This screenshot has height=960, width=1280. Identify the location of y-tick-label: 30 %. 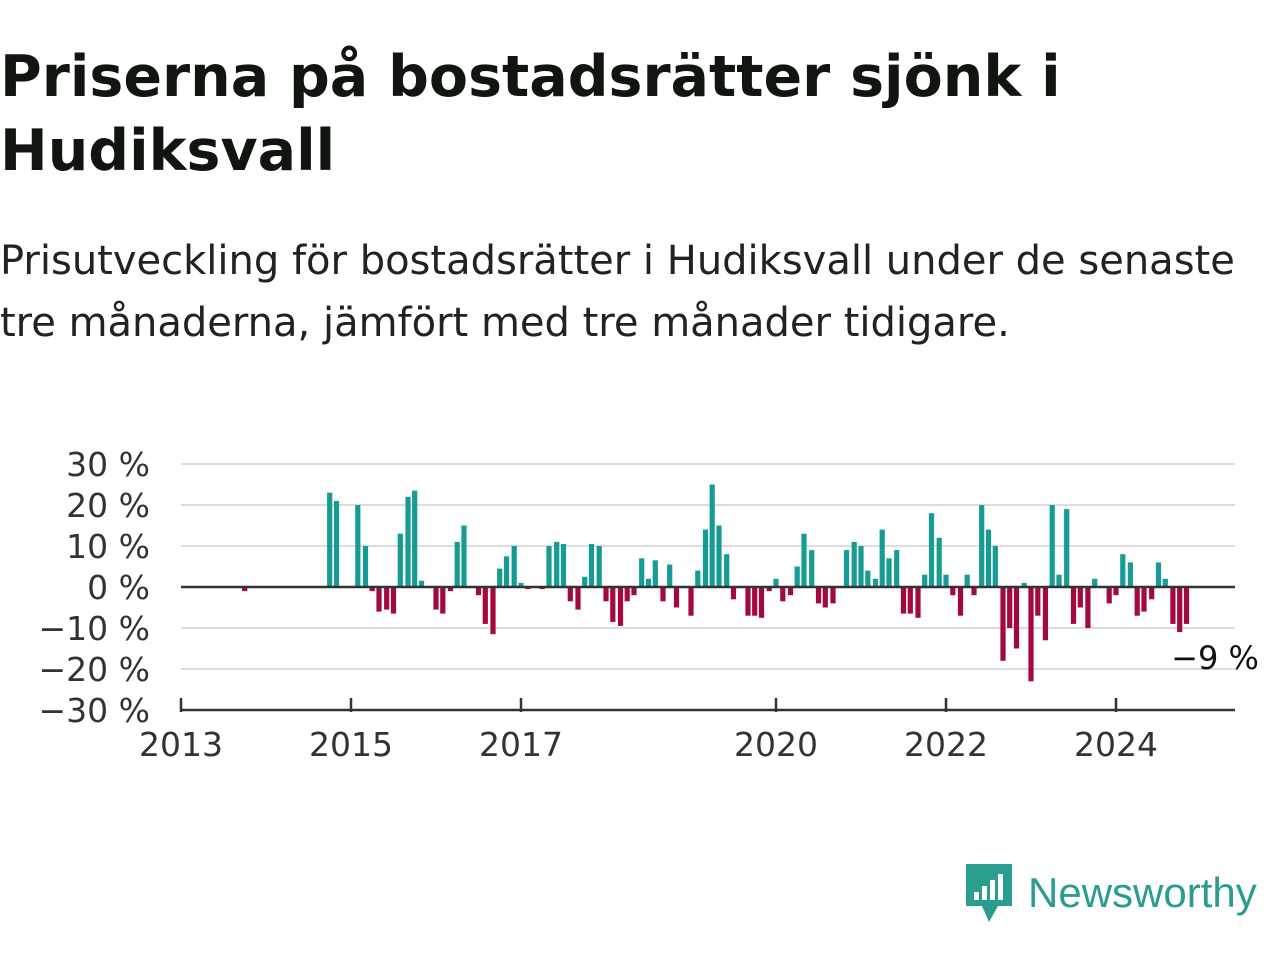
(108, 464).